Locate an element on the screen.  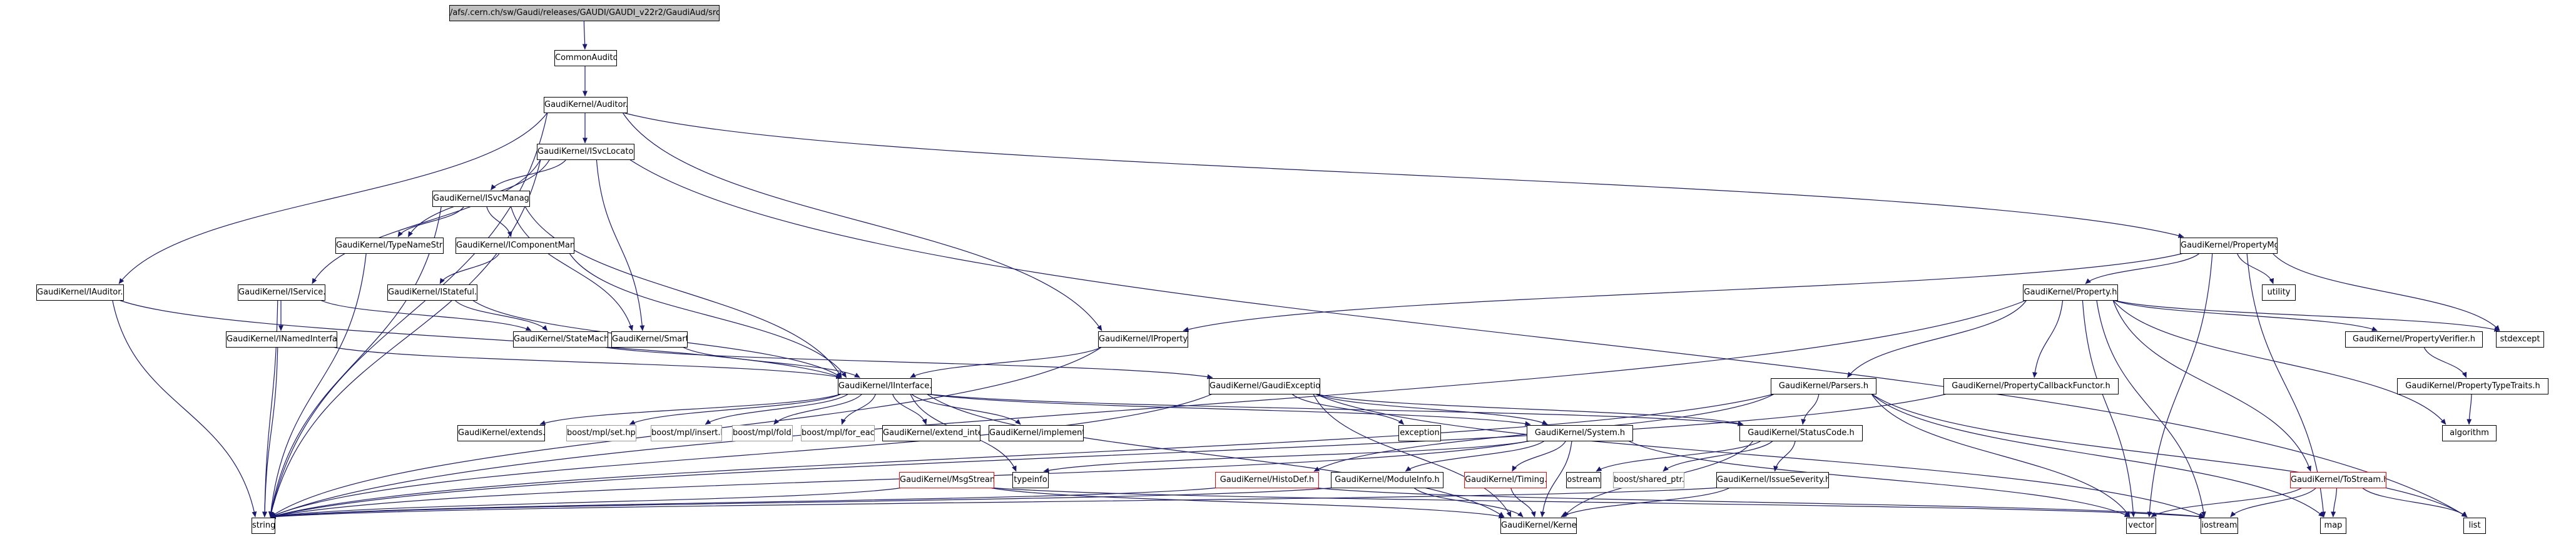
node-iinterface-h: GaudiKernel/IInterface.h is located at coordinates (885, 386).